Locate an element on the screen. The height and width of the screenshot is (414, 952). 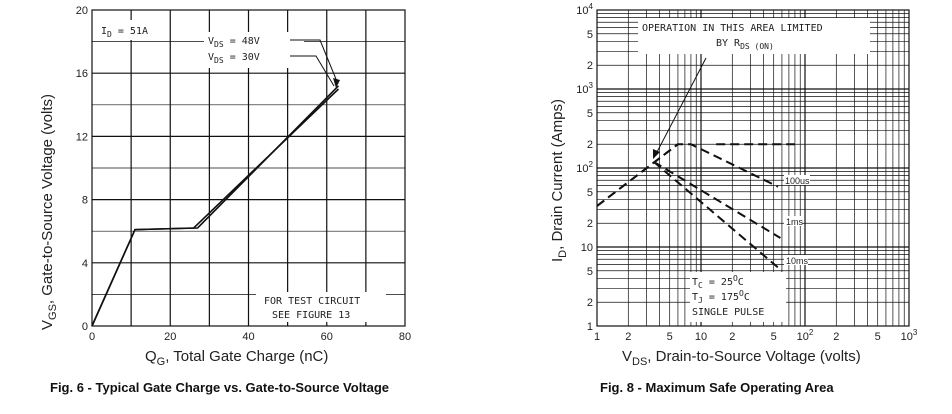
fig6-leader-arrowhead is located at coordinates (336, 83).